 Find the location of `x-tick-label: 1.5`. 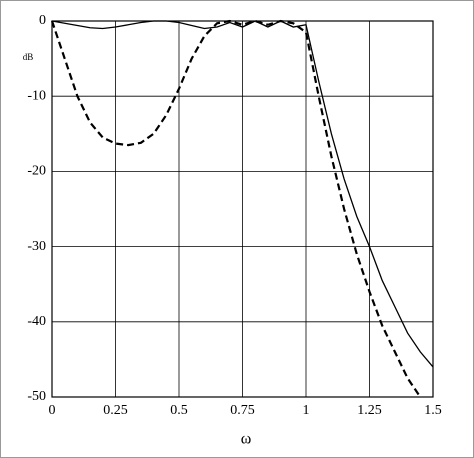

x-tick-label: 1.5 is located at coordinates (433, 410).